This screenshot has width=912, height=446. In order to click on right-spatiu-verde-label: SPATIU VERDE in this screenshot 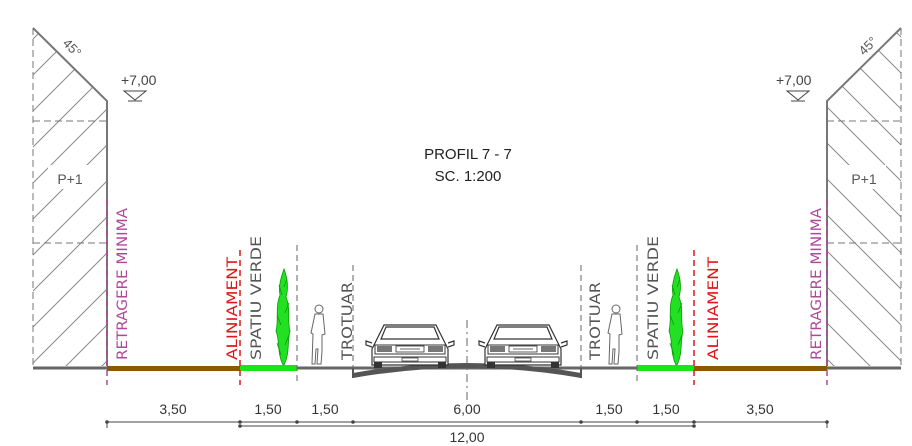, I will do `click(654, 298)`.